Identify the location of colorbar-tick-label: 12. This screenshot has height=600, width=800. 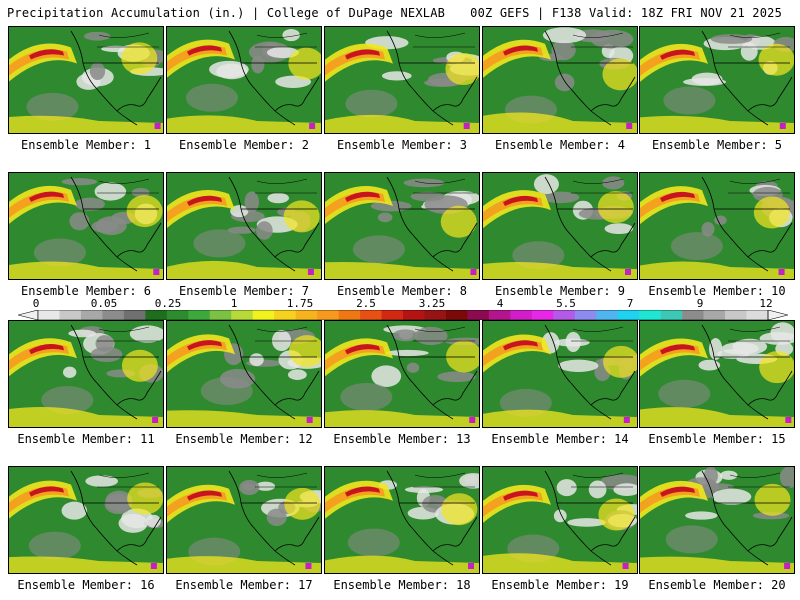
(766, 303).